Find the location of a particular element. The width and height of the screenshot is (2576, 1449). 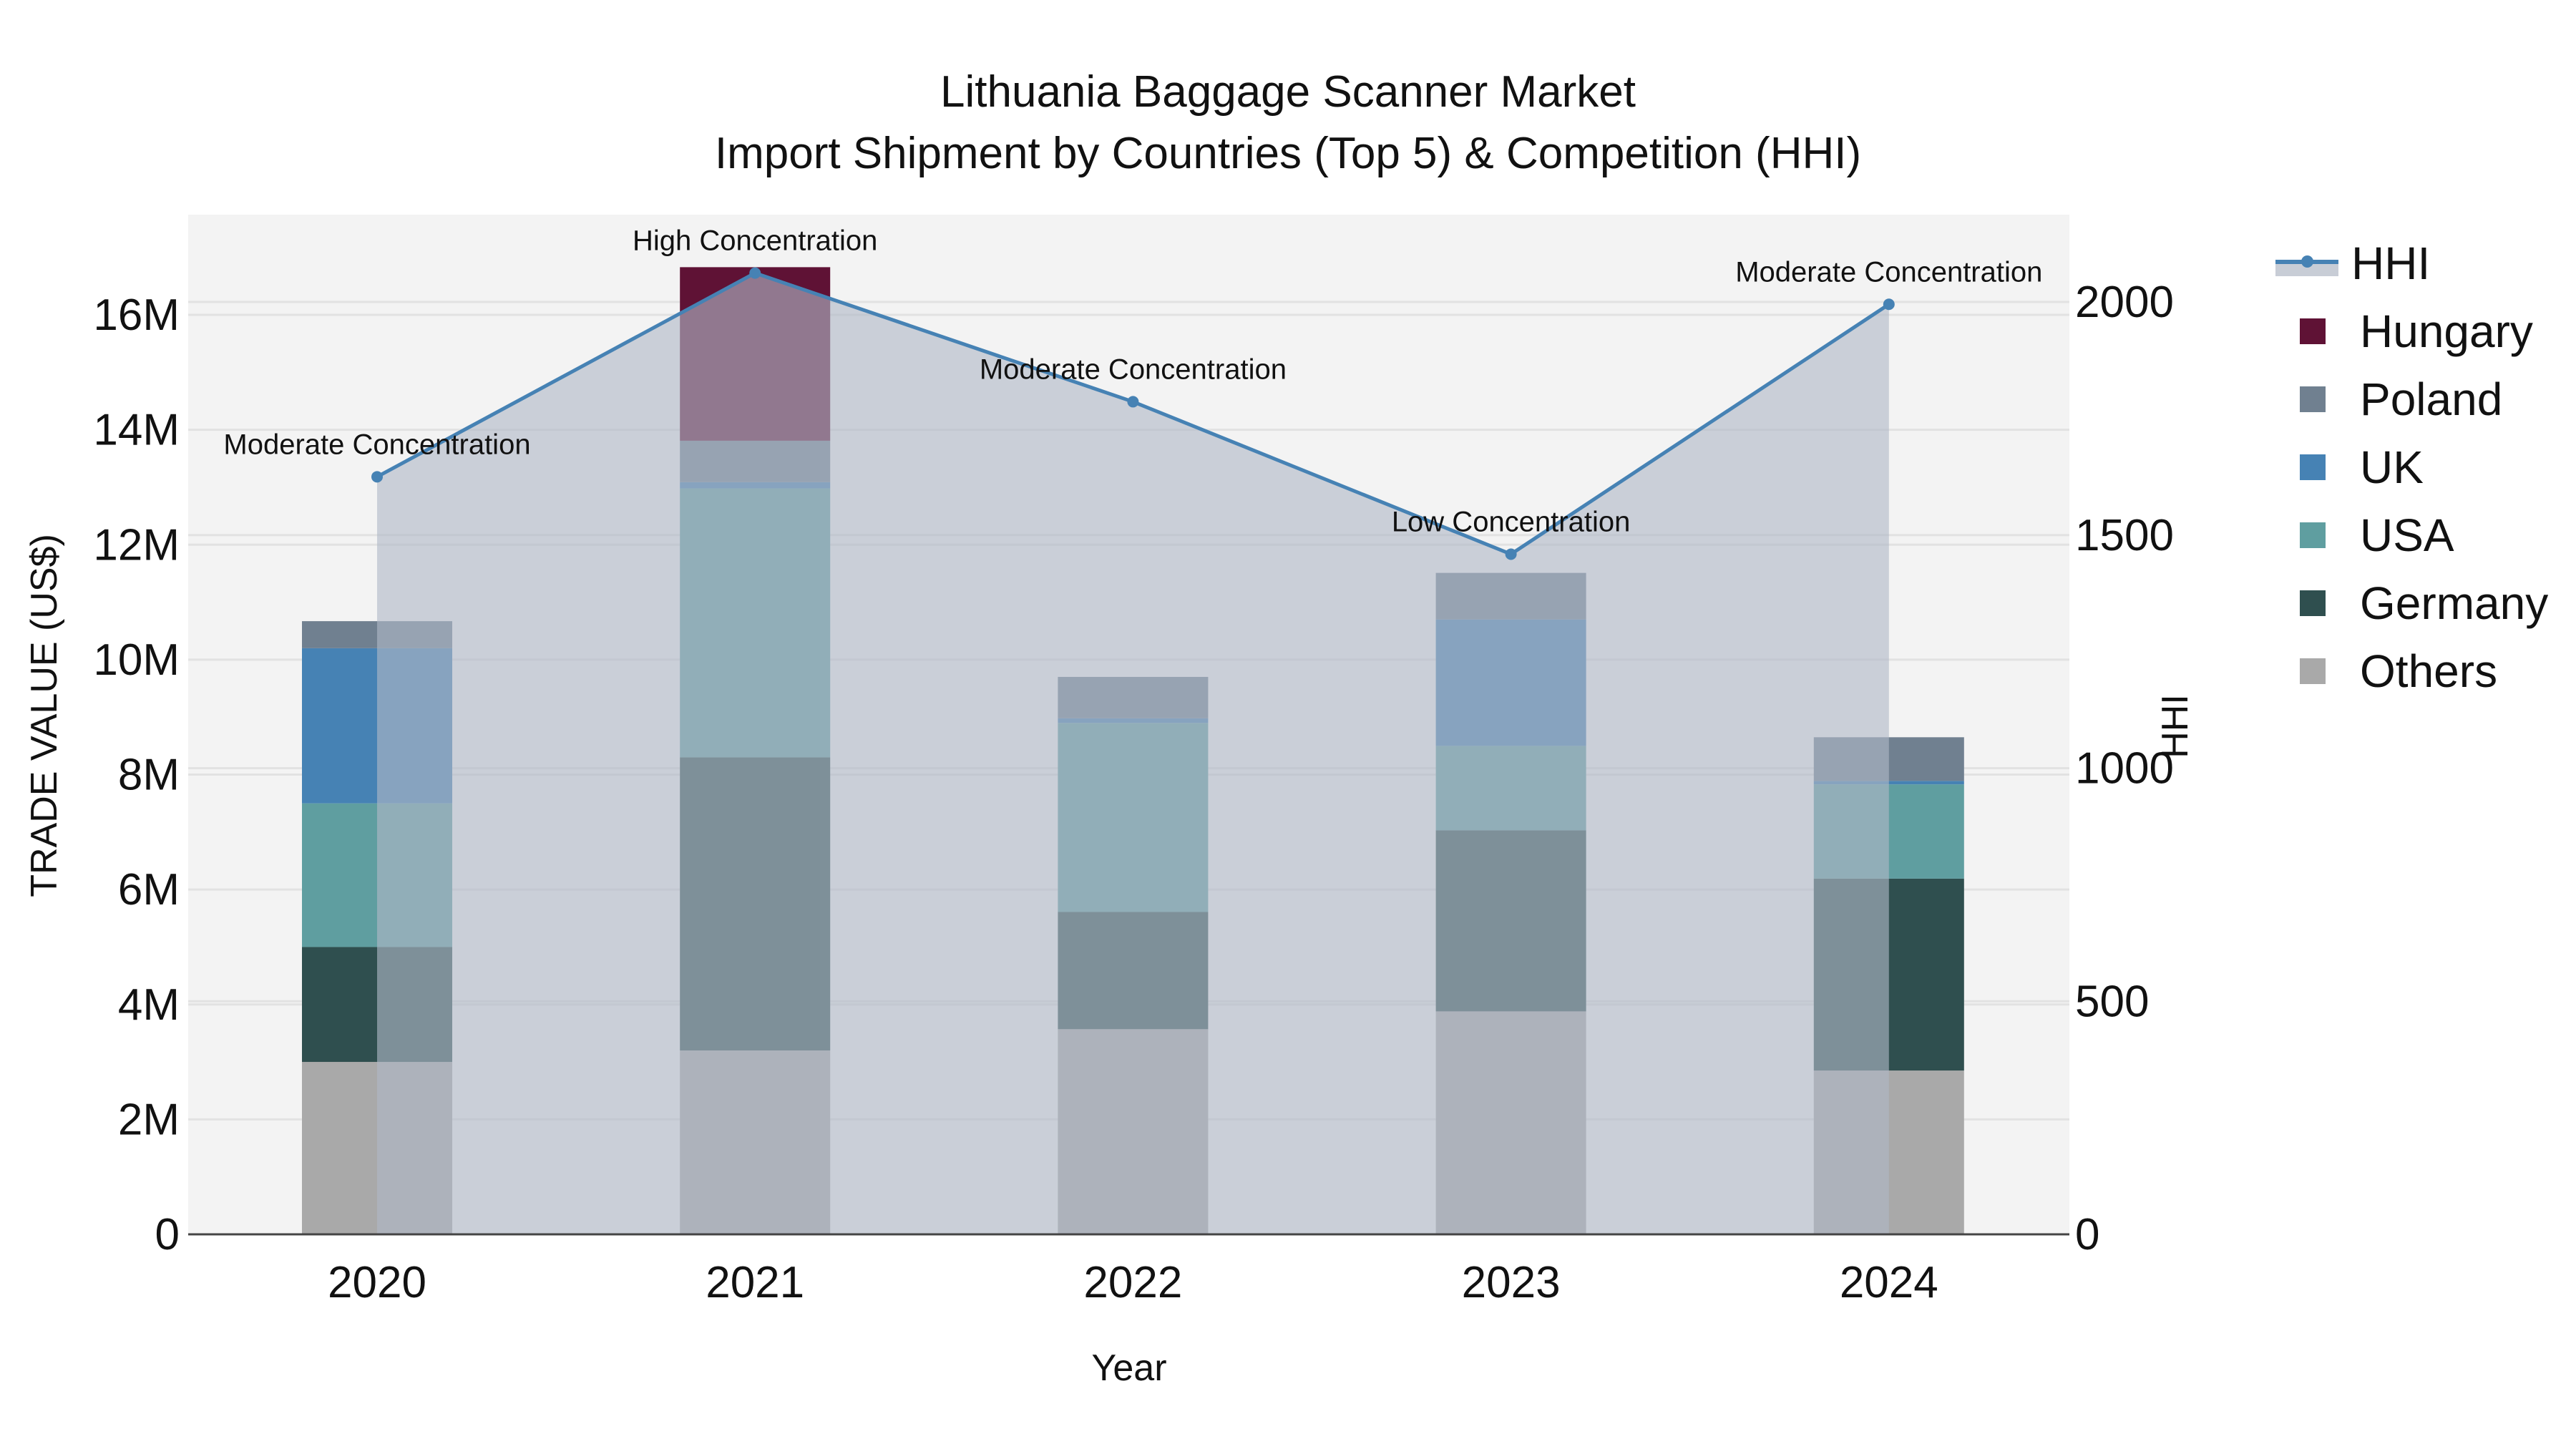

y2-tick-label: 1500 is located at coordinates (2124, 535).